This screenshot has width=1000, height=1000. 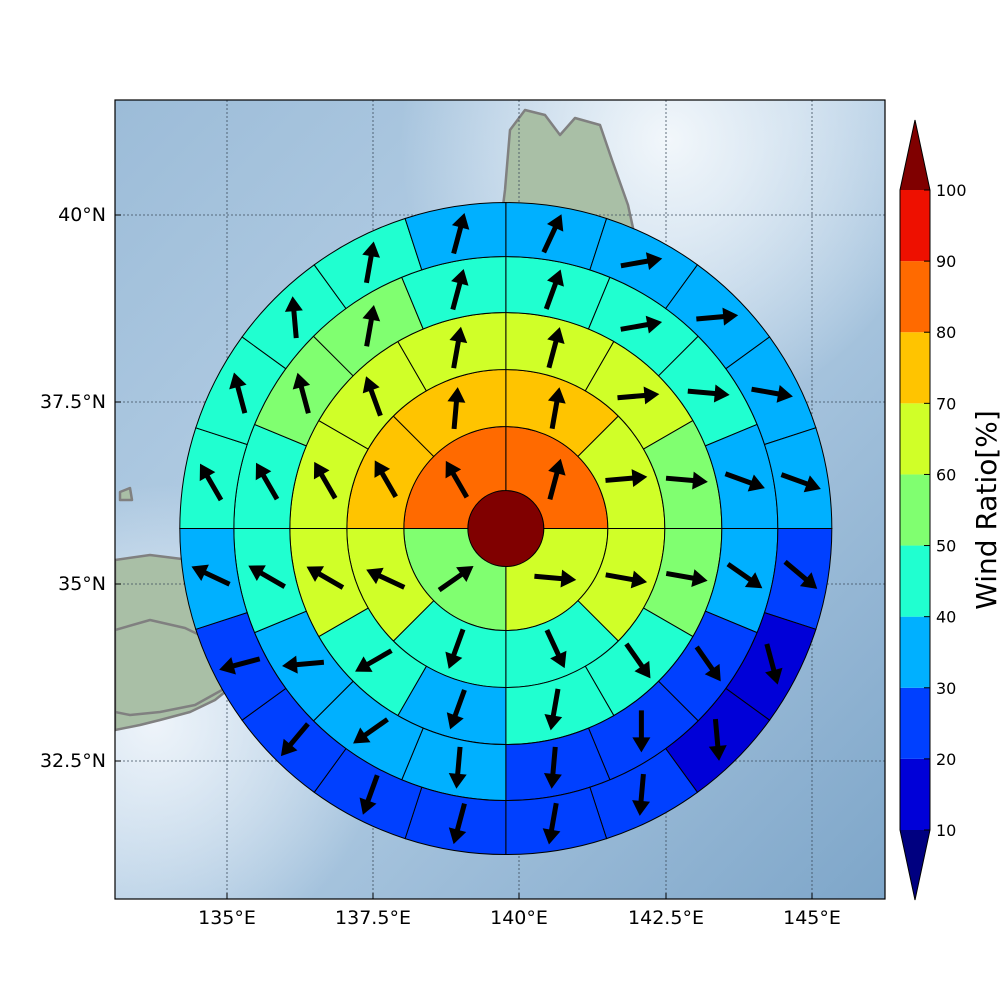 What do you see at coordinates (126, 494) in the screenshot?
I see `land-islands` at bounding box center [126, 494].